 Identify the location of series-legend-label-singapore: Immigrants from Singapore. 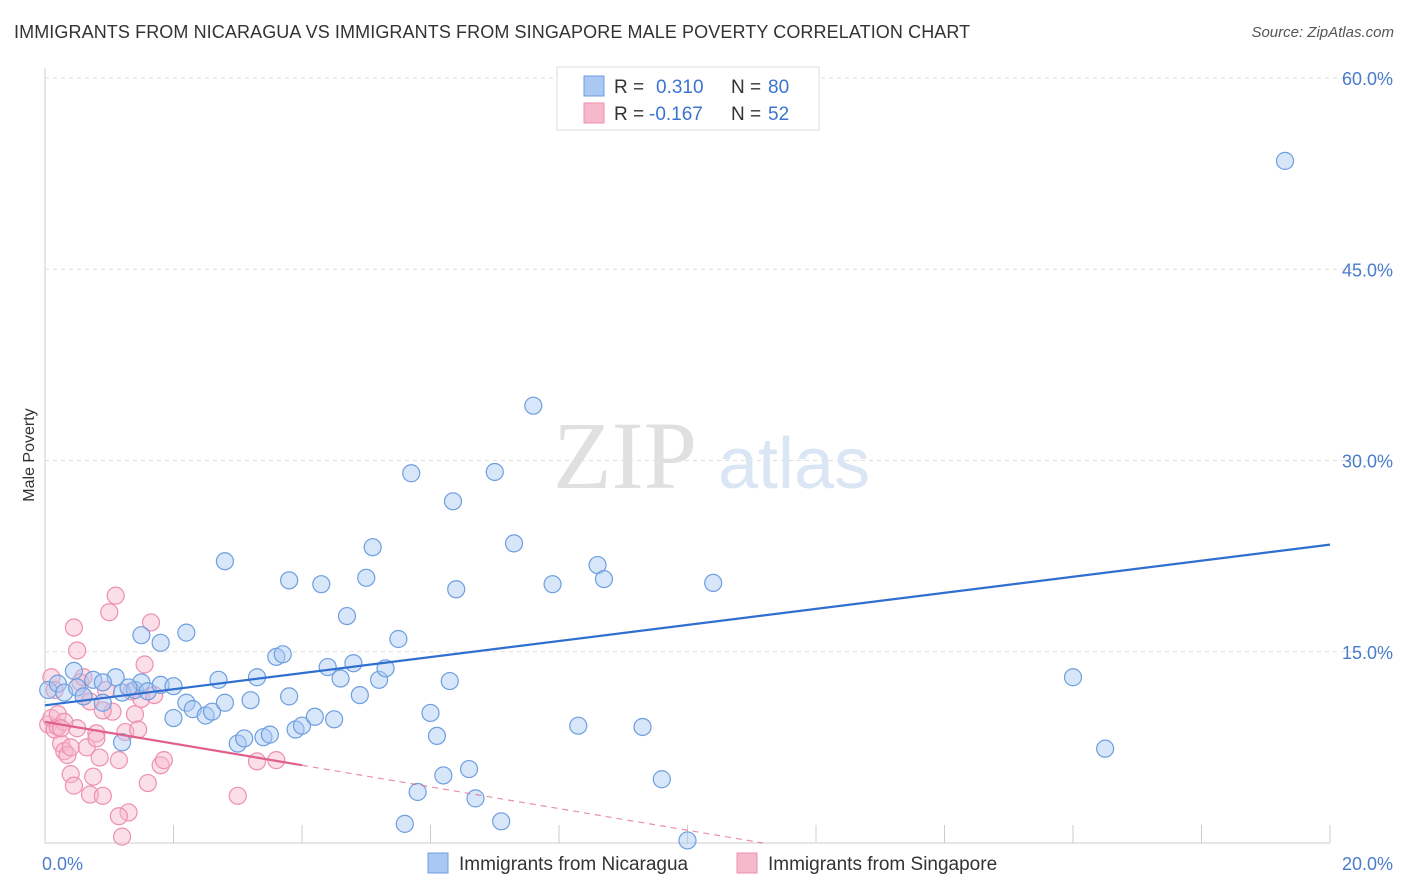
(882, 864).